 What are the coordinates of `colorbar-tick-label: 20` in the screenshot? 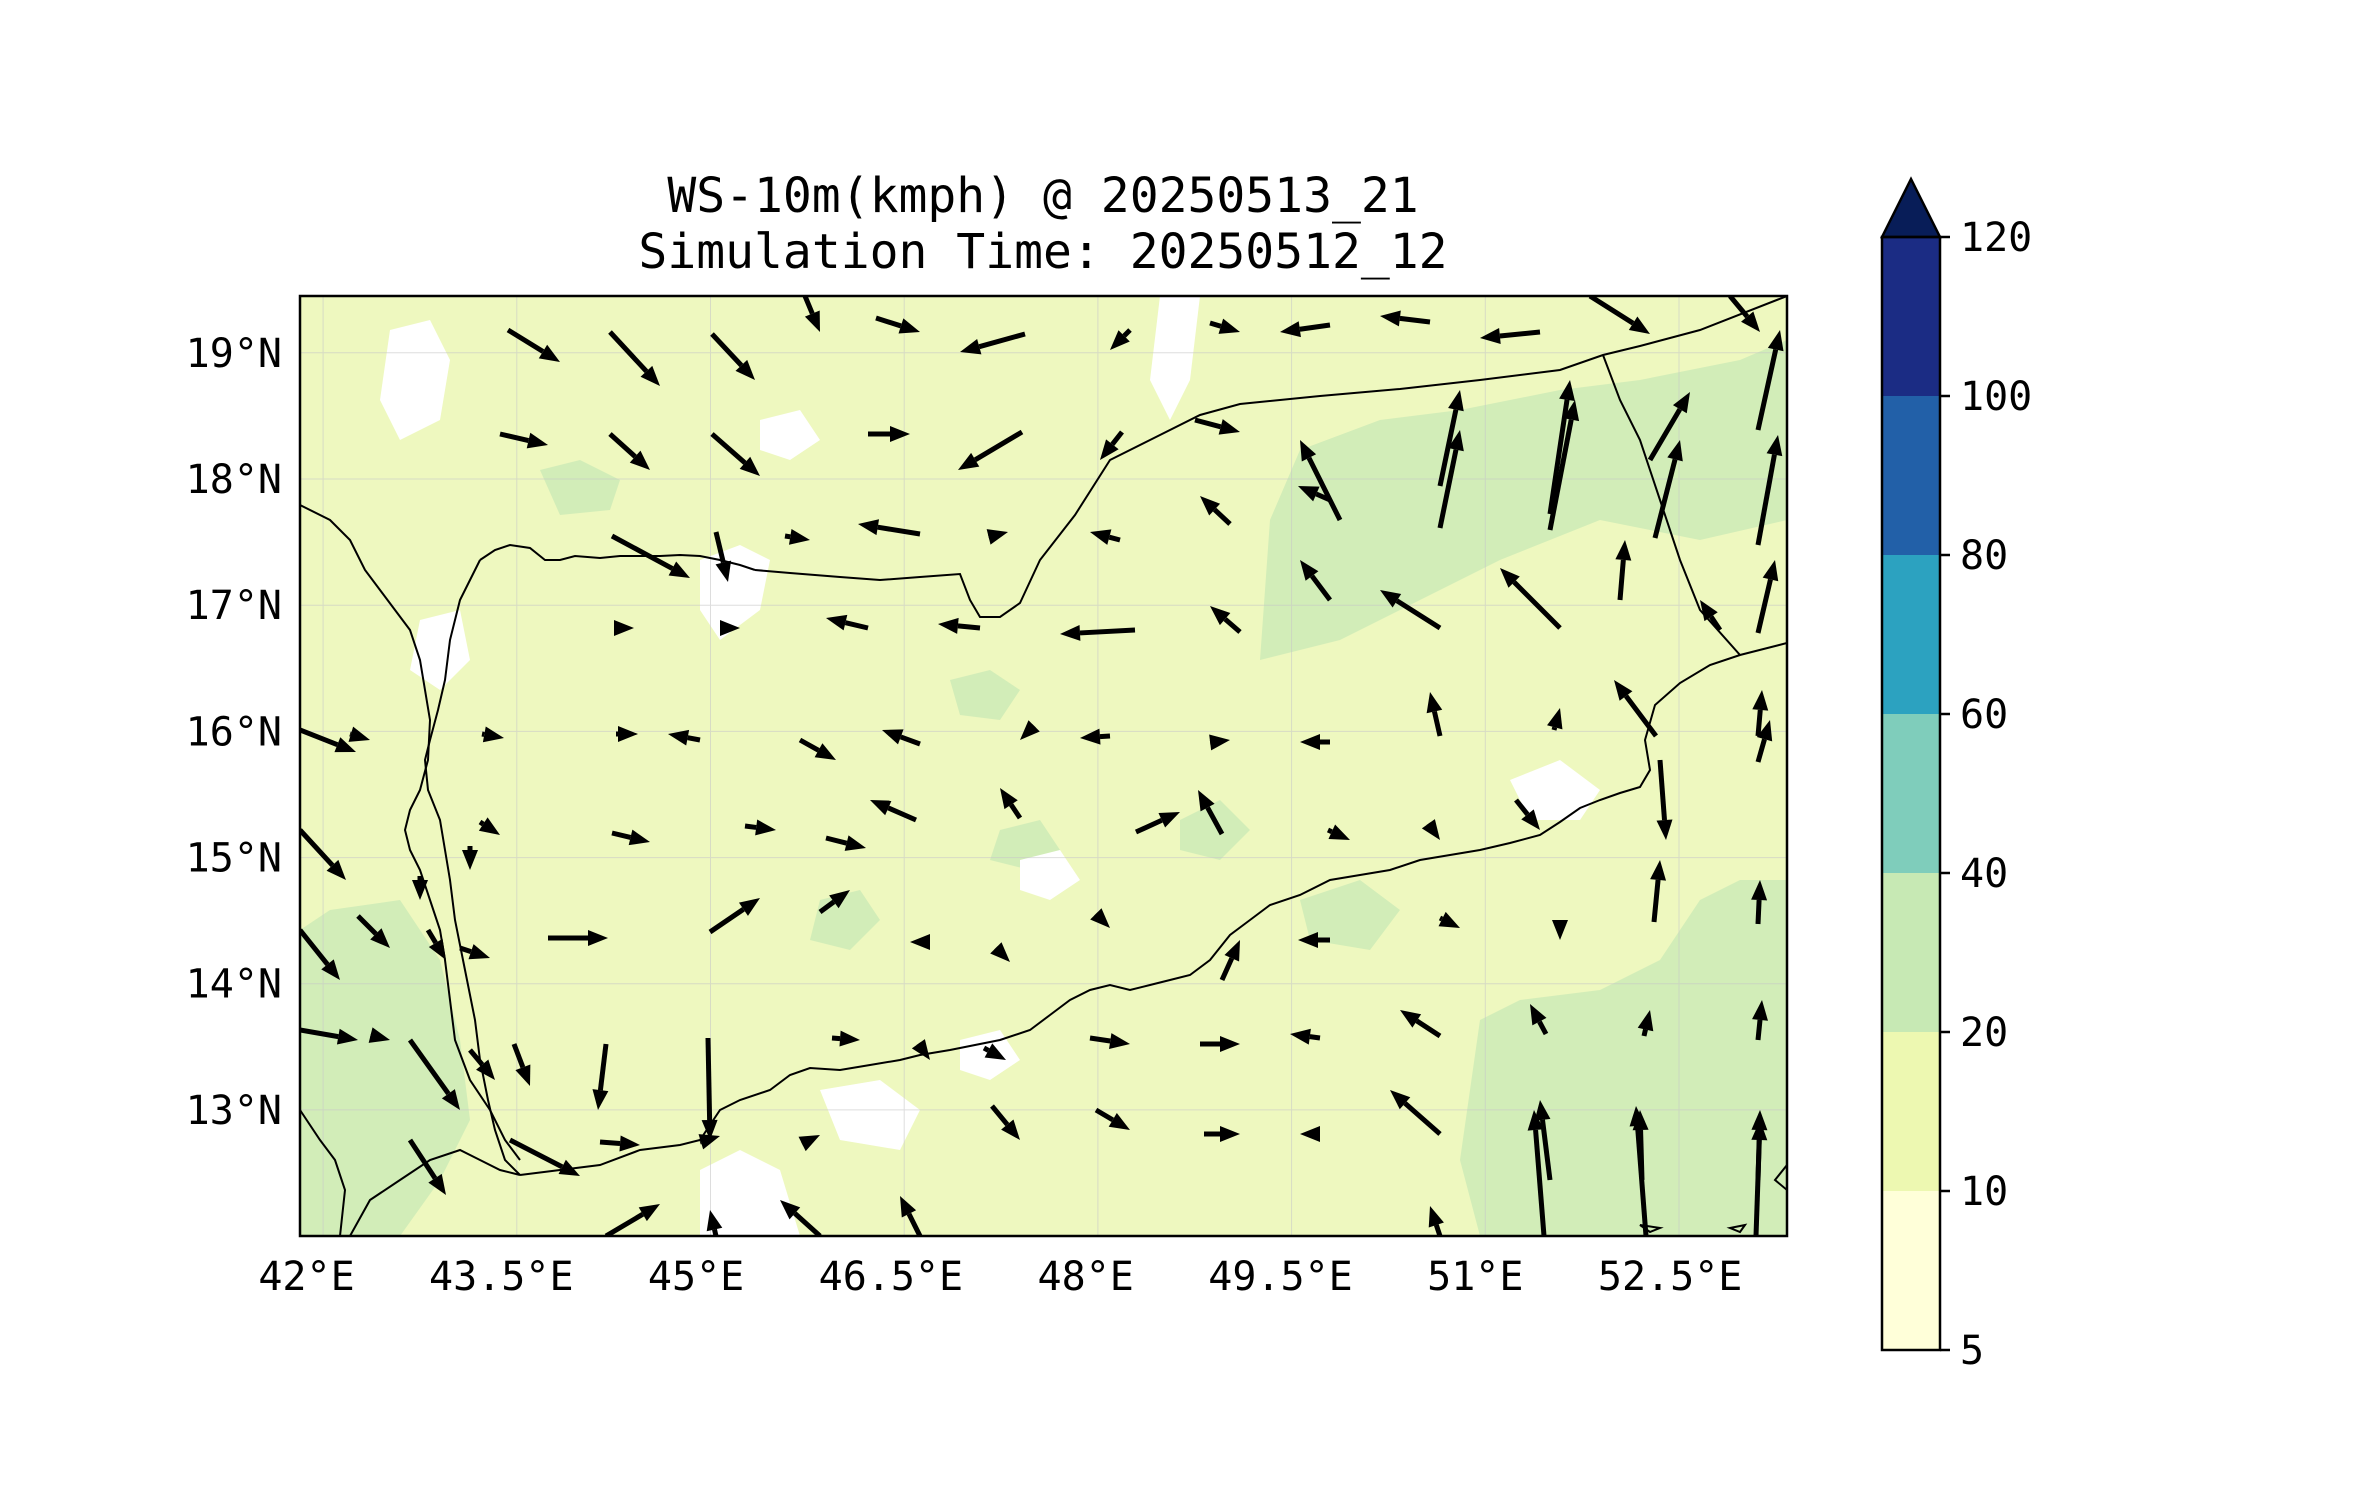 It's located at (1984, 1033).